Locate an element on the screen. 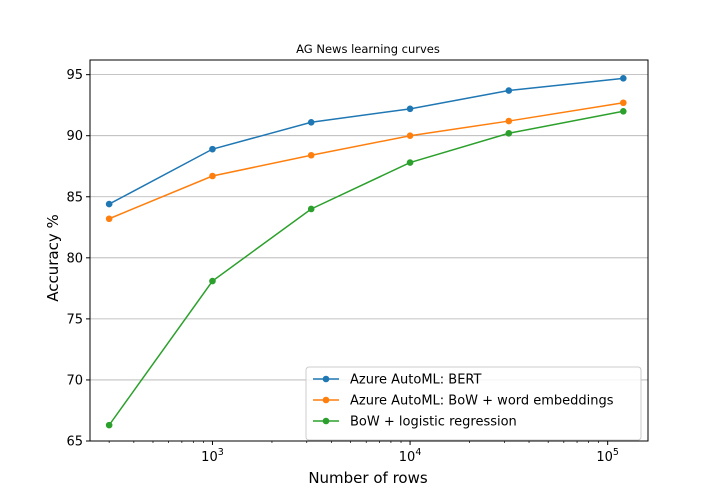 The height and width of the screenshot is (504, 720). legend-item: Azure AutoML: BERT is located at coordinates (397, 380).